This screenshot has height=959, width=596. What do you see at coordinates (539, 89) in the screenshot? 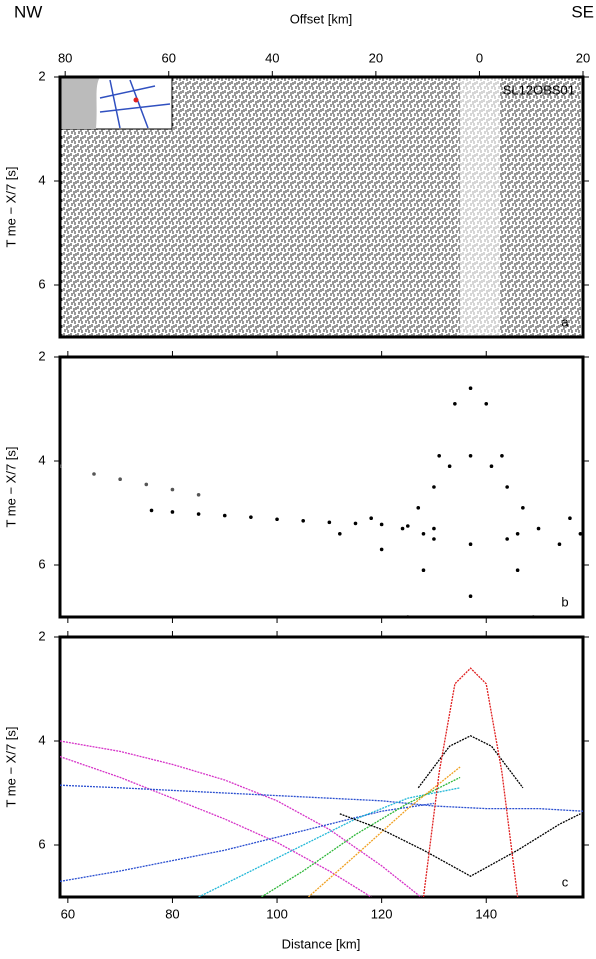
I see `station-label: SL12OBS01` at bounding box center [539, 89].